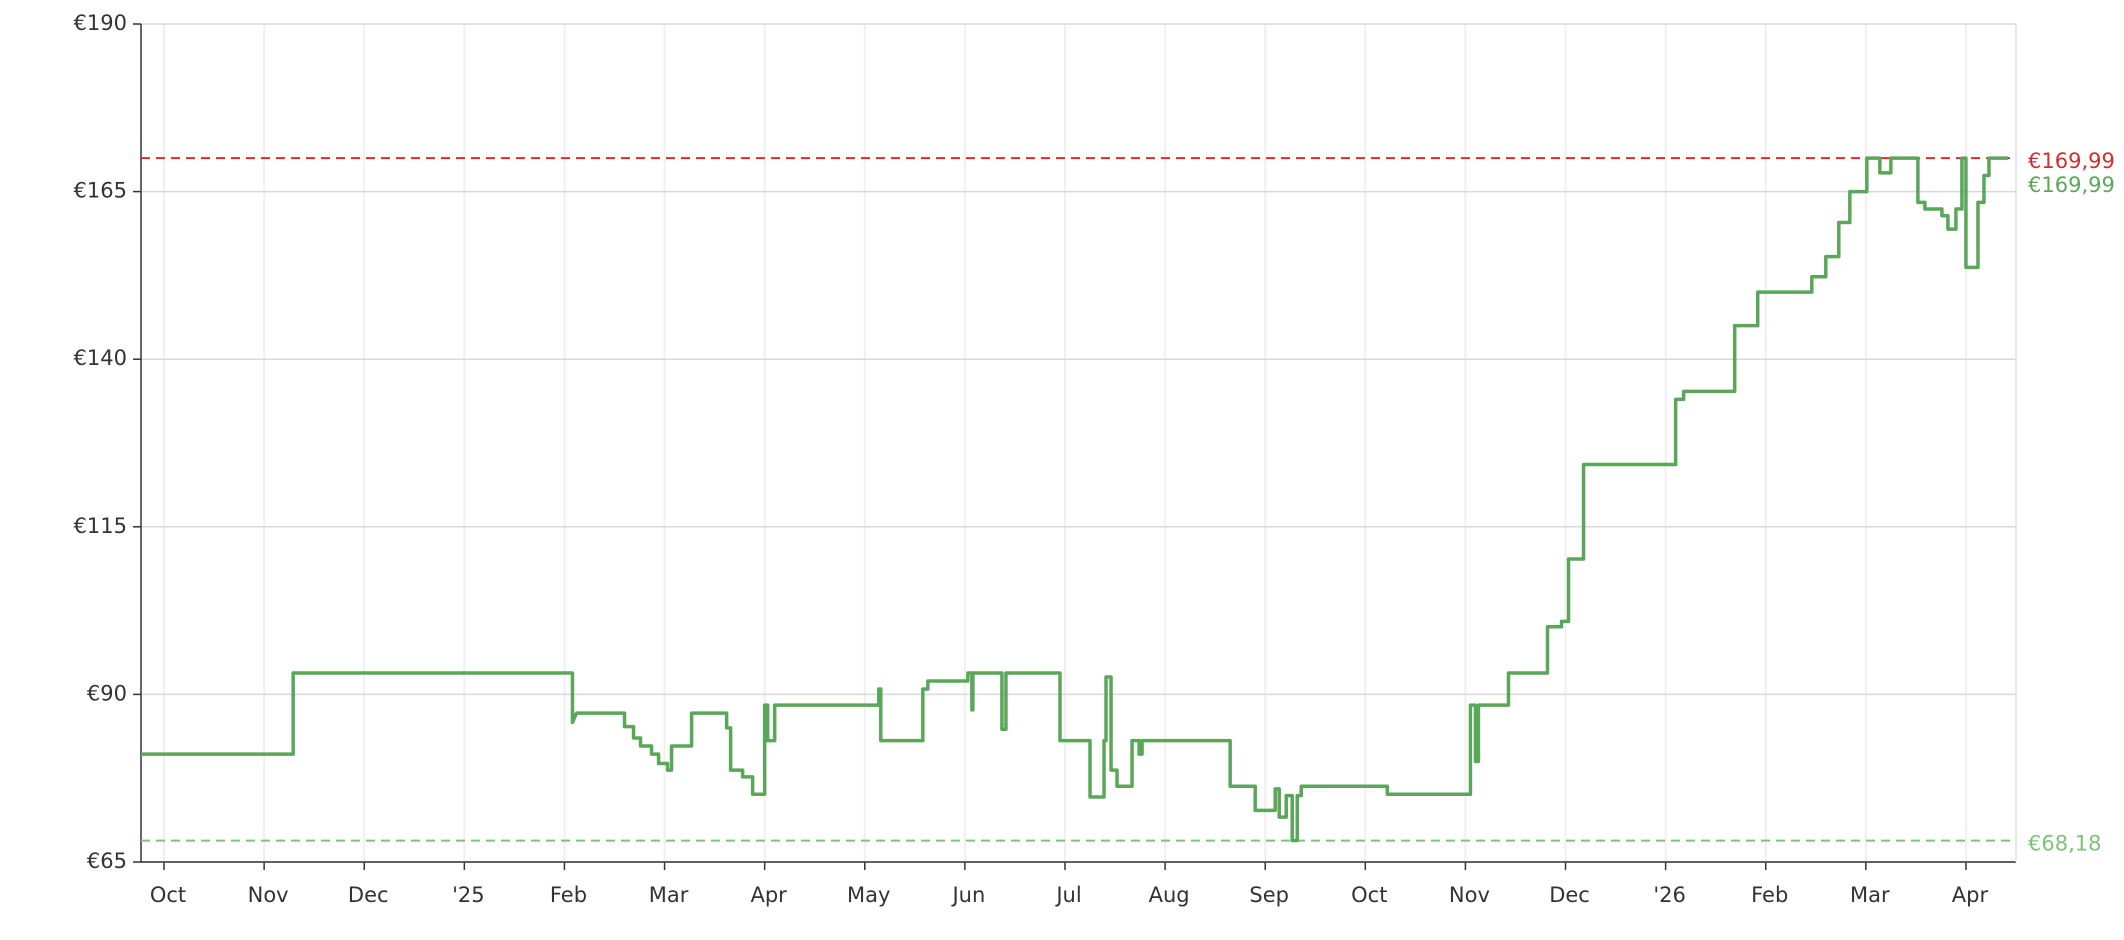 This screenshot has height=940, width=2124. What do you see at coordinates (1669, 895) in the screenshot?
I see `x-tick-label: '26` at bounding box center [1669, 895].